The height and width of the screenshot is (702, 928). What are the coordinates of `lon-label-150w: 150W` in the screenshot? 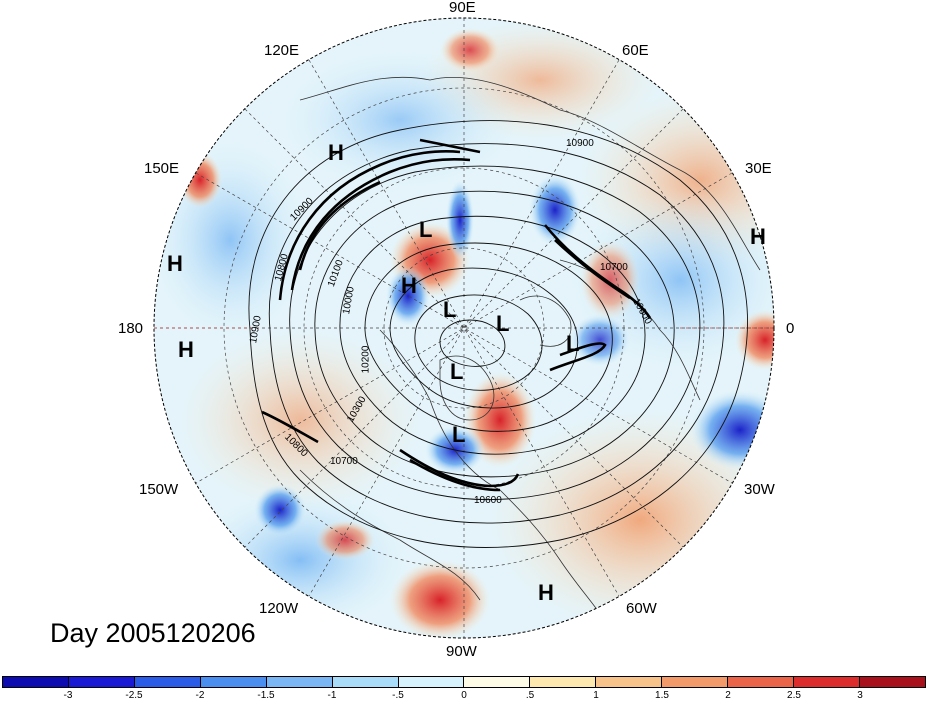 It's located at (159, 489).